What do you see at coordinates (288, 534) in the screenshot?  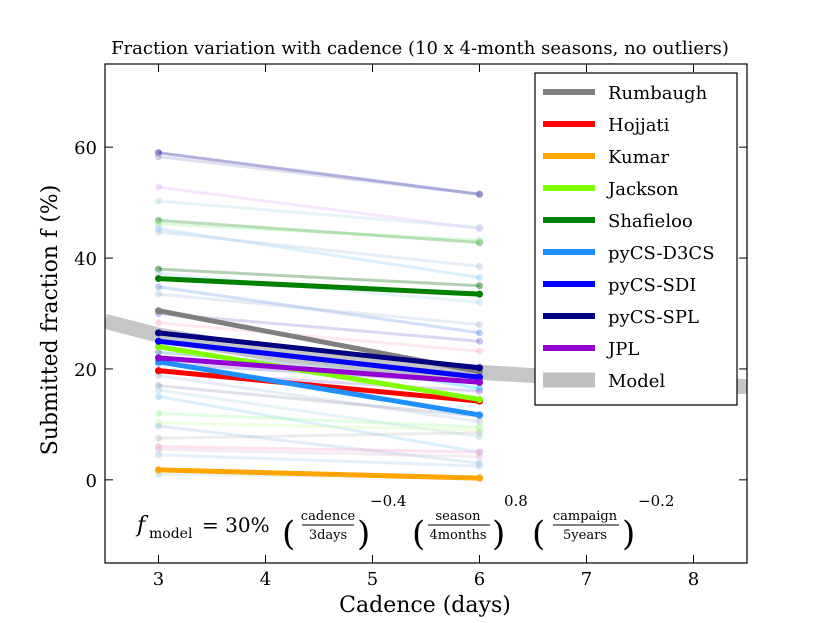 I see `formula-paren-open-1: (` at bounding box center [288, 534].